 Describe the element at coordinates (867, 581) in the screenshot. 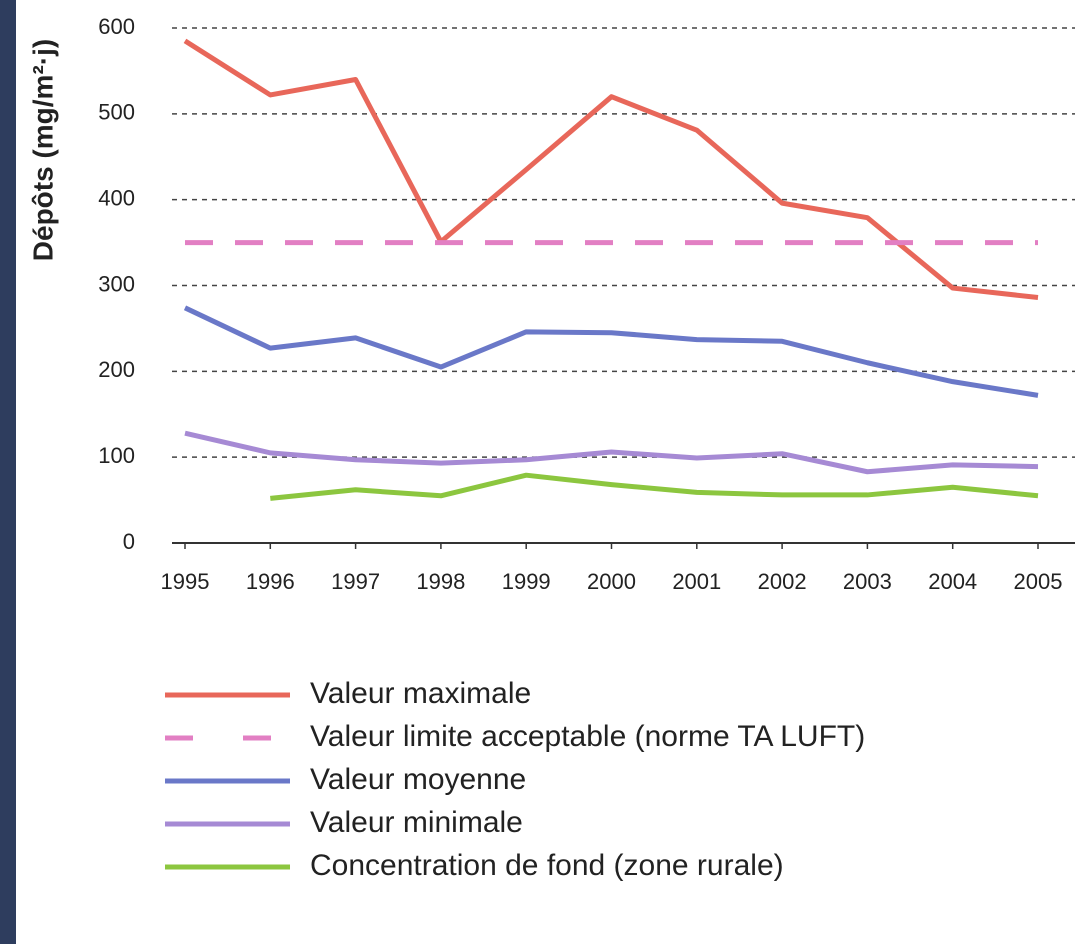

I see `x-tick-label: 2003` at that location.